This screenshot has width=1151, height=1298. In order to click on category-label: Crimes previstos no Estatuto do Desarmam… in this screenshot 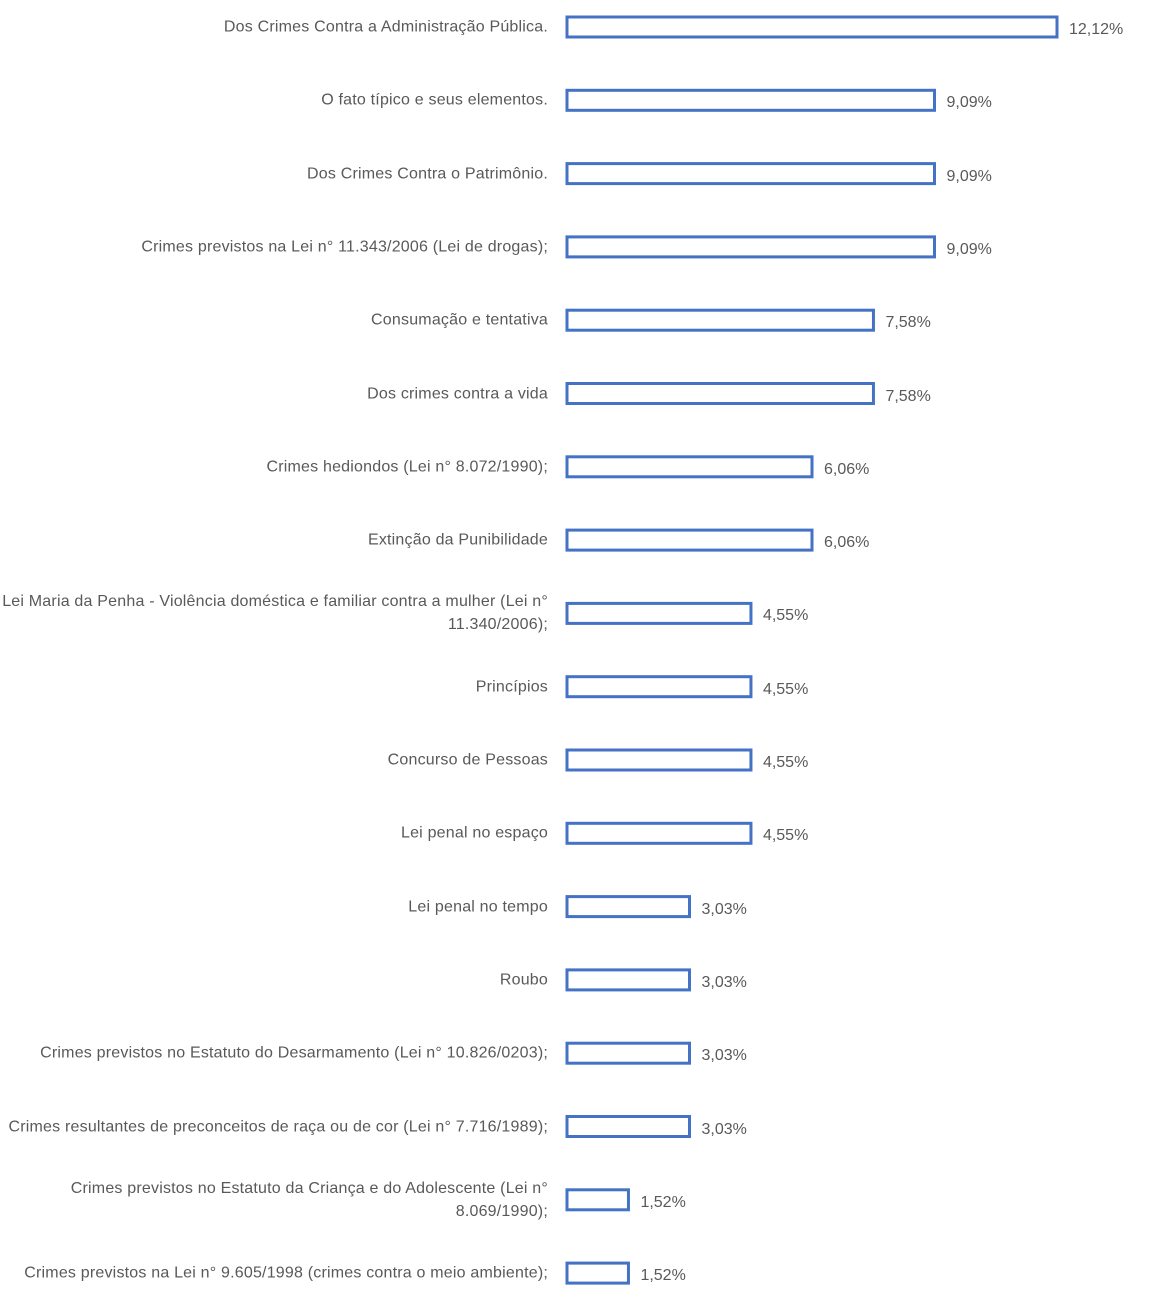, I will do `click(294, 1053)`.